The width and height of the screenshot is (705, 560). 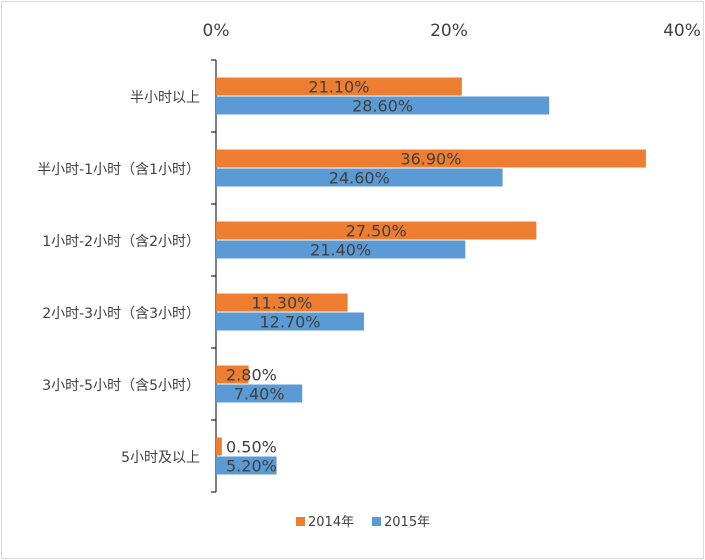 What do you see at coordinates (682, 31) in the screenshot?
I see `x-tick-label: 40%` at bounding box center [682, 31].